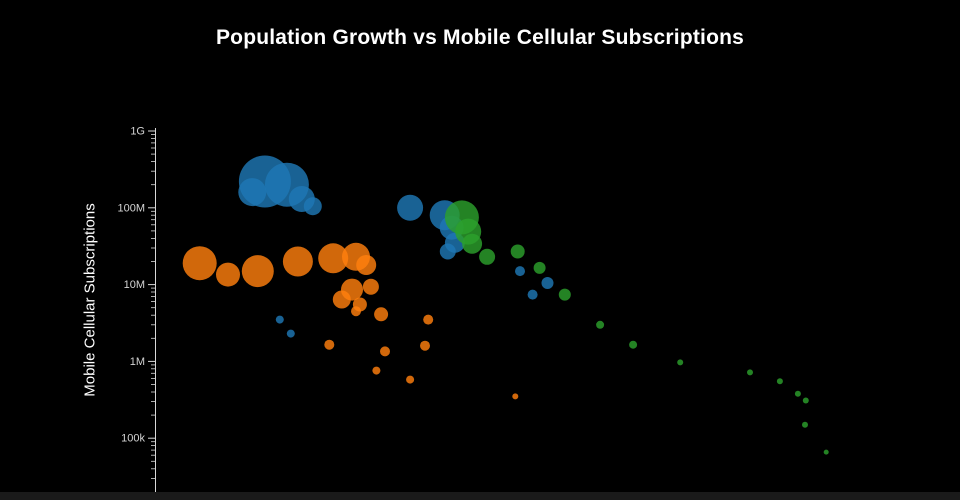 The width and height of the screenshot is (960, 500). What do you see at coordinates (134, 285) in the screenshot?
I see `y-tick-label: 10M` at bounding box center [134, 285].